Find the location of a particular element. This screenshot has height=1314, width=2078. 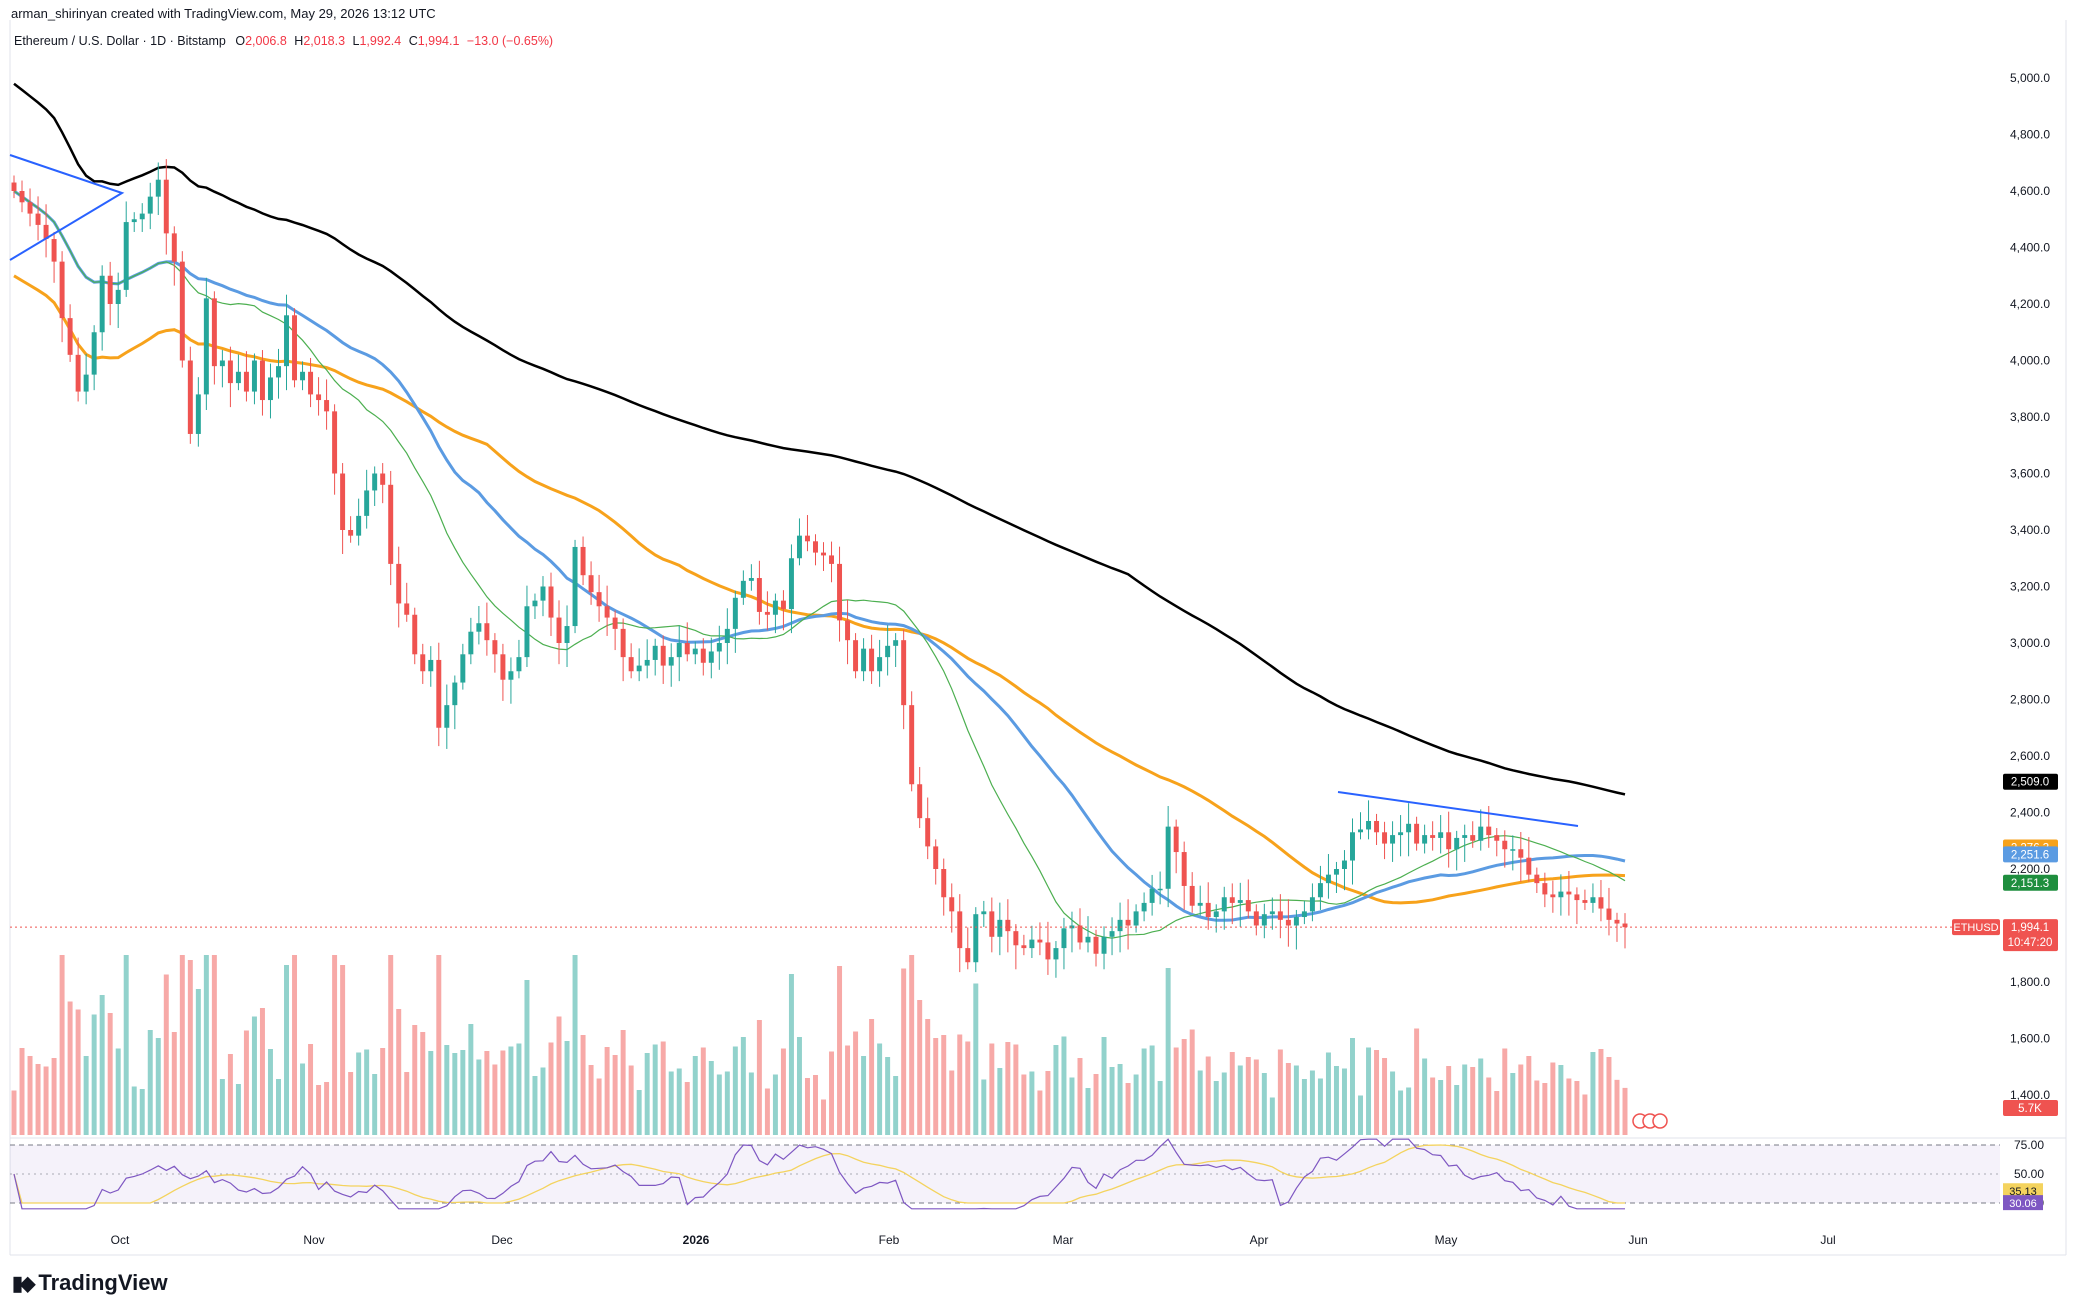

price-tick-label: 3,000.0 is located at coordinates (2030, 643).